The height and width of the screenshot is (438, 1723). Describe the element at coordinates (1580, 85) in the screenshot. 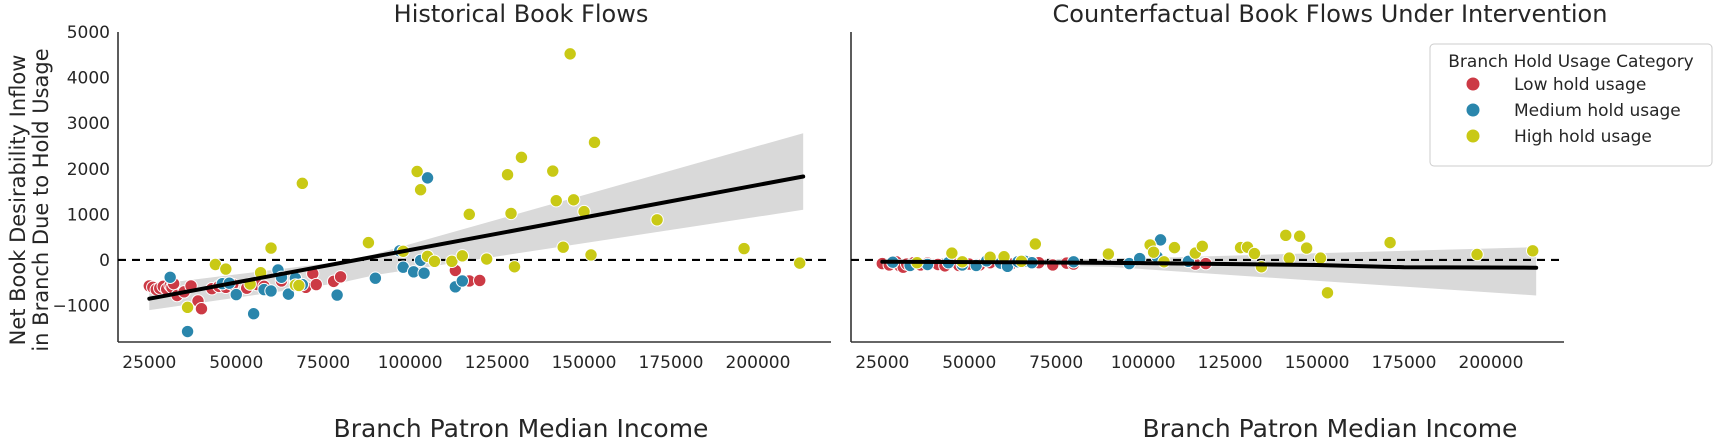

I see `legend-label-low: Low hold usage` at that location.